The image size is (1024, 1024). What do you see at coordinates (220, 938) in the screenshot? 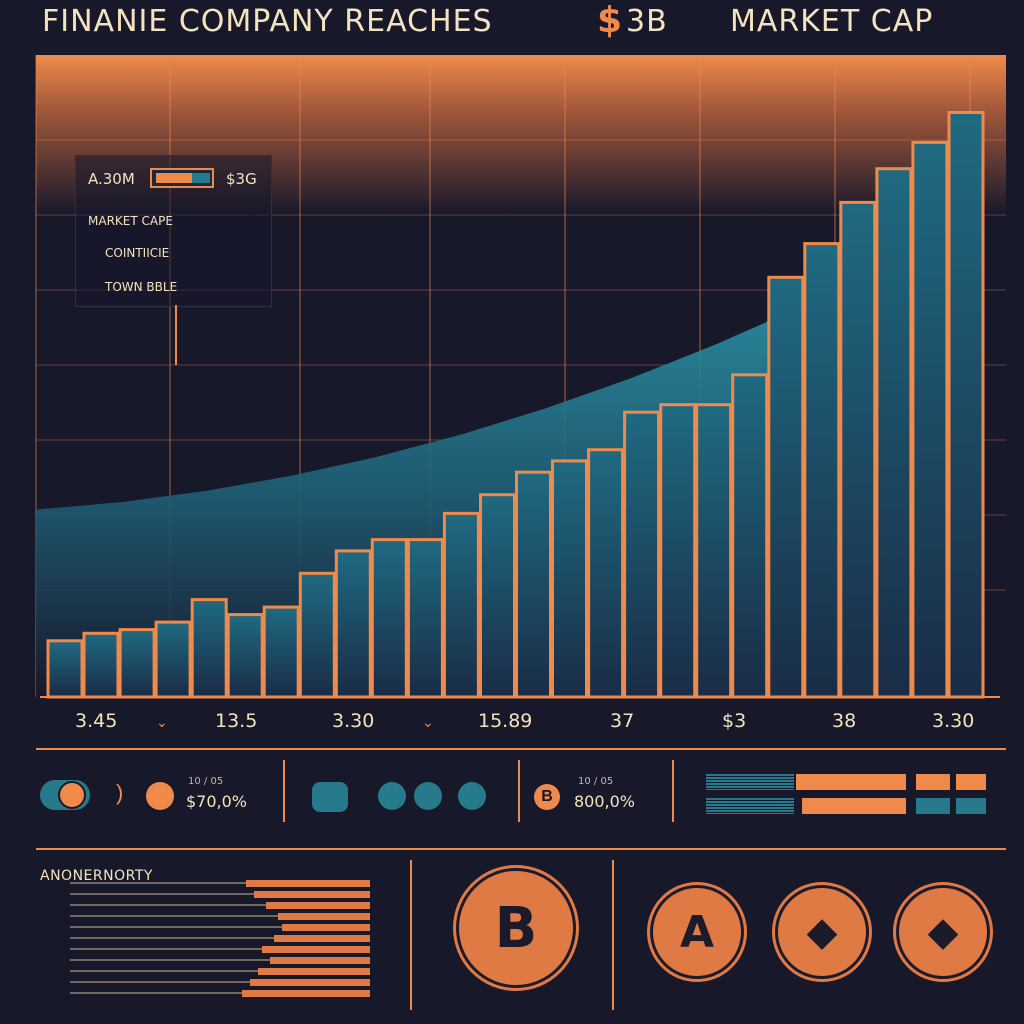
I see `horizontal-bar-list` at bounding box center [220, 938].